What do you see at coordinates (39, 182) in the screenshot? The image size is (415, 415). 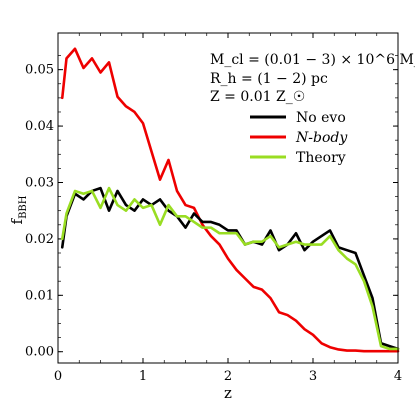 I see `y-tick-label: 0.03` at bounding box center [39, 182].